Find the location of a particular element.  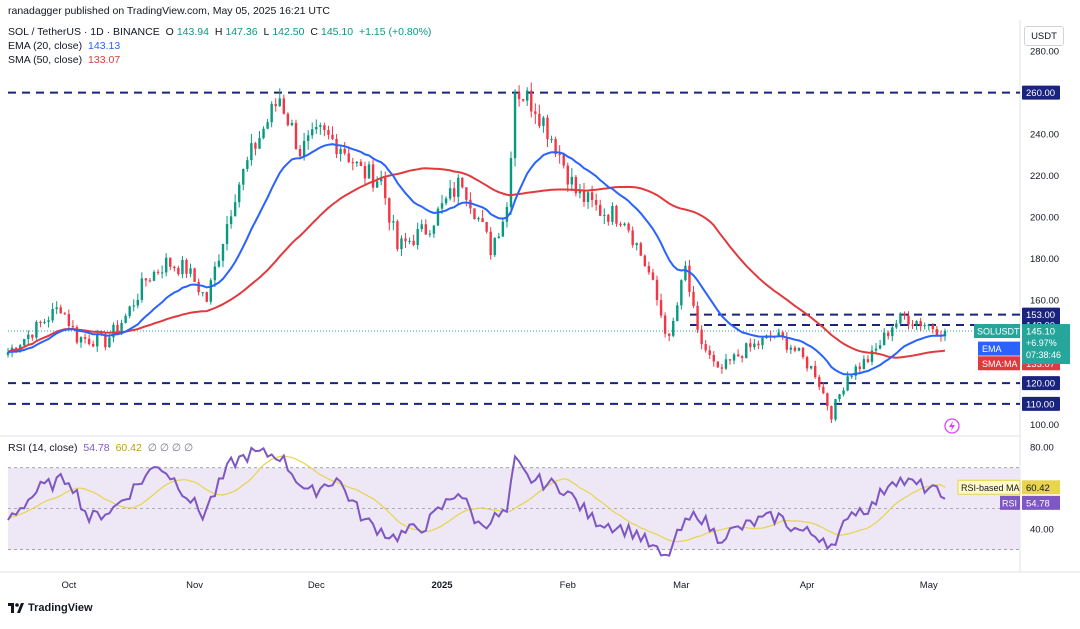

ema-legend-value: 143.13 is located at coordinates (104, 46).